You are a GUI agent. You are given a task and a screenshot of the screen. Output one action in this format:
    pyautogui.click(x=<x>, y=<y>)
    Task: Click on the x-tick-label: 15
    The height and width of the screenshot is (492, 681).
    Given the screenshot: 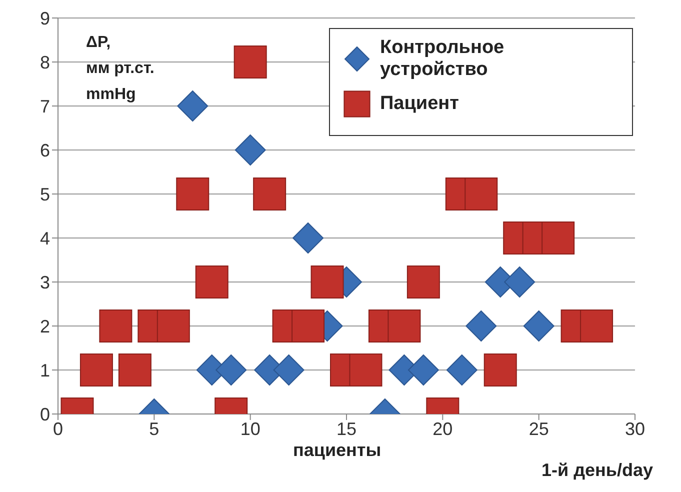 What is the action you would take?
    pyautogui.click(x=346, y=428)
    